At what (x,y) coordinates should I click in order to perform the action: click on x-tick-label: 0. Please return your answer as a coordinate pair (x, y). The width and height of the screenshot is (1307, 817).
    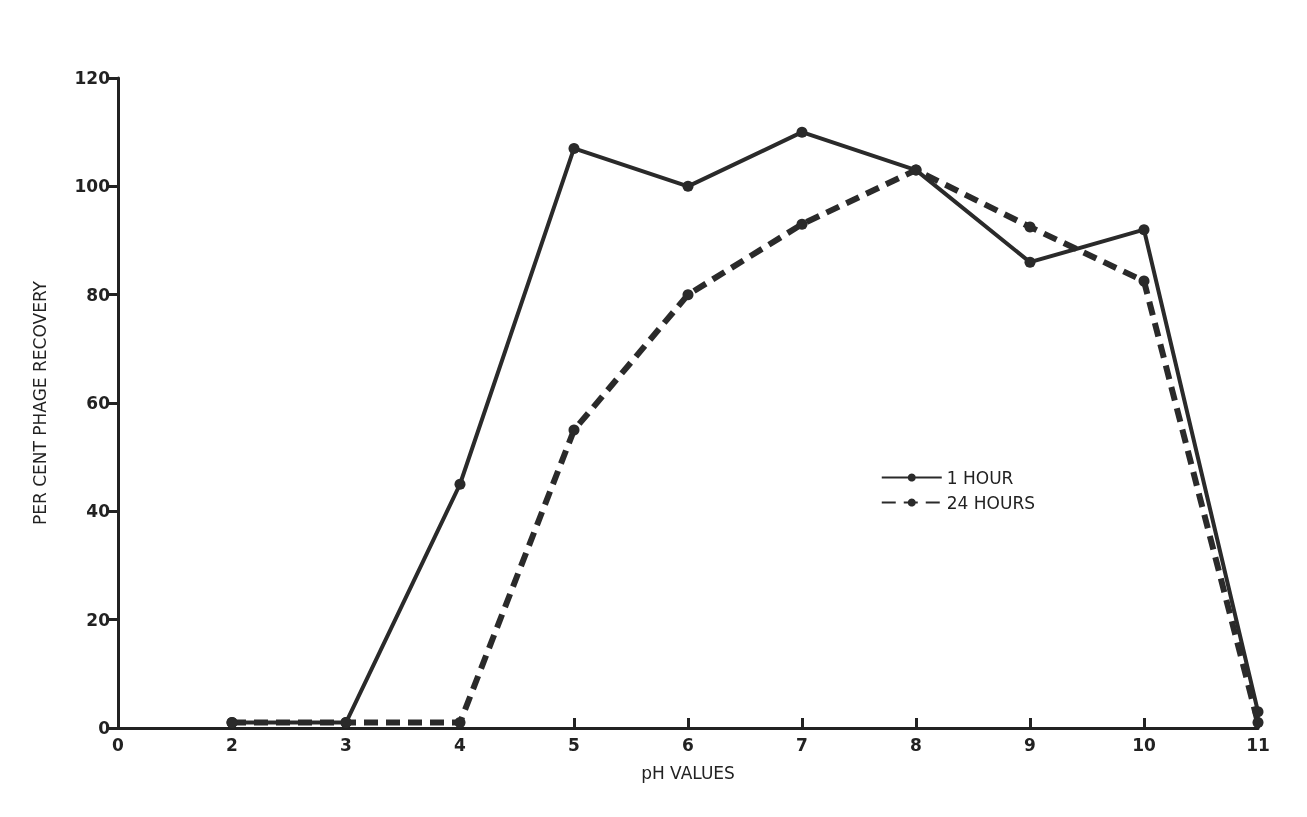
    Looking at the image, I should click on (118, 744).